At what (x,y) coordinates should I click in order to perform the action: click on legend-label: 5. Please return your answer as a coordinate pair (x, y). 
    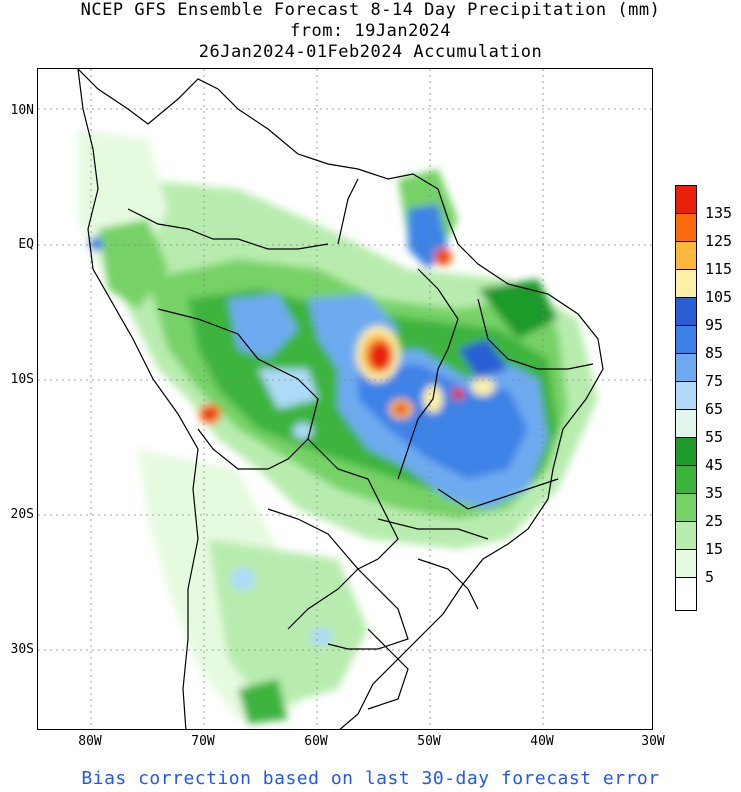
    Looking at the image, I should click on (710, 577).